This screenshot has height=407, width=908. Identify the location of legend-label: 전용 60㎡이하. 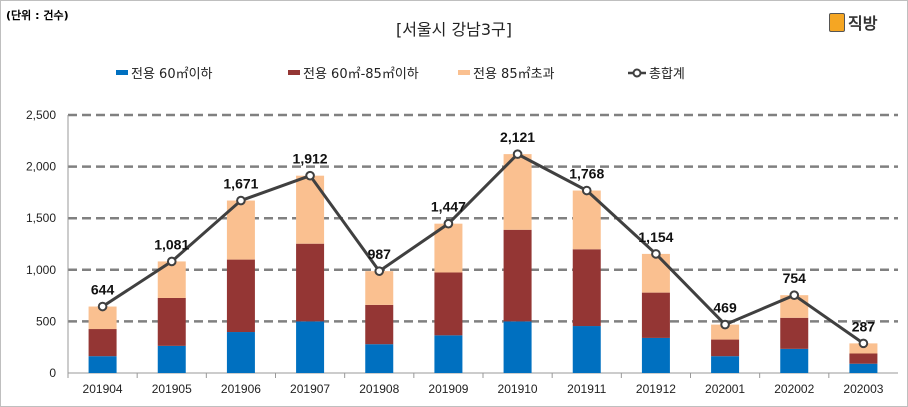
(172, 74).